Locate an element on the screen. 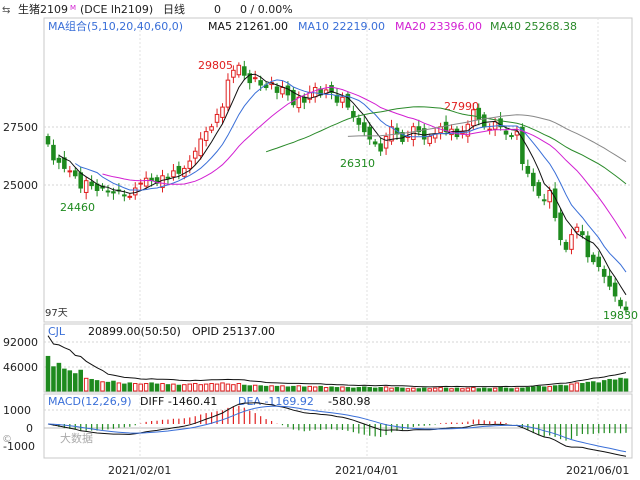  annotation-high-27990: 27990 is located at coordinates (461, 106).